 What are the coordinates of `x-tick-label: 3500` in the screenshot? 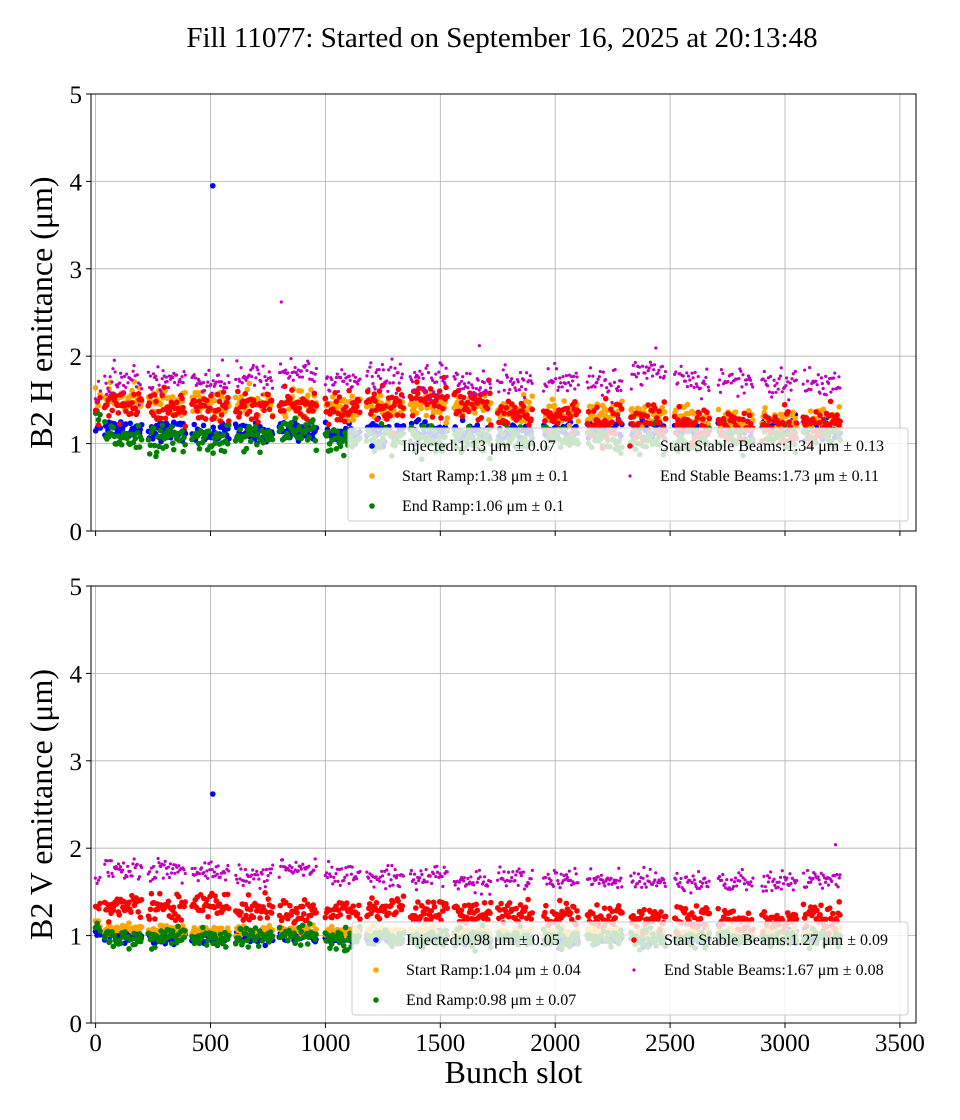 It's located at (900, 1043).